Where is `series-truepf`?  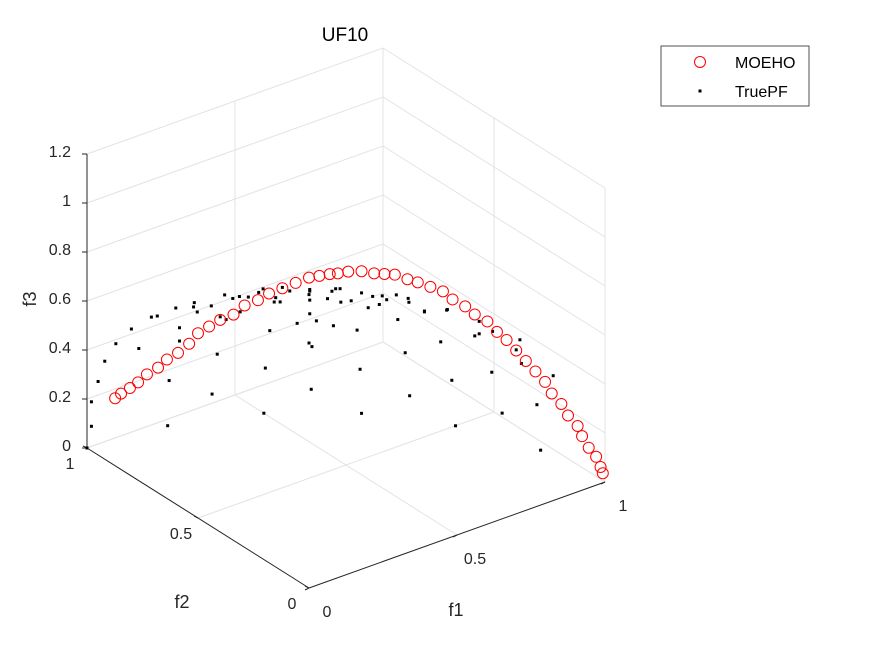
series-truepf is located at coordinates (320, 368).